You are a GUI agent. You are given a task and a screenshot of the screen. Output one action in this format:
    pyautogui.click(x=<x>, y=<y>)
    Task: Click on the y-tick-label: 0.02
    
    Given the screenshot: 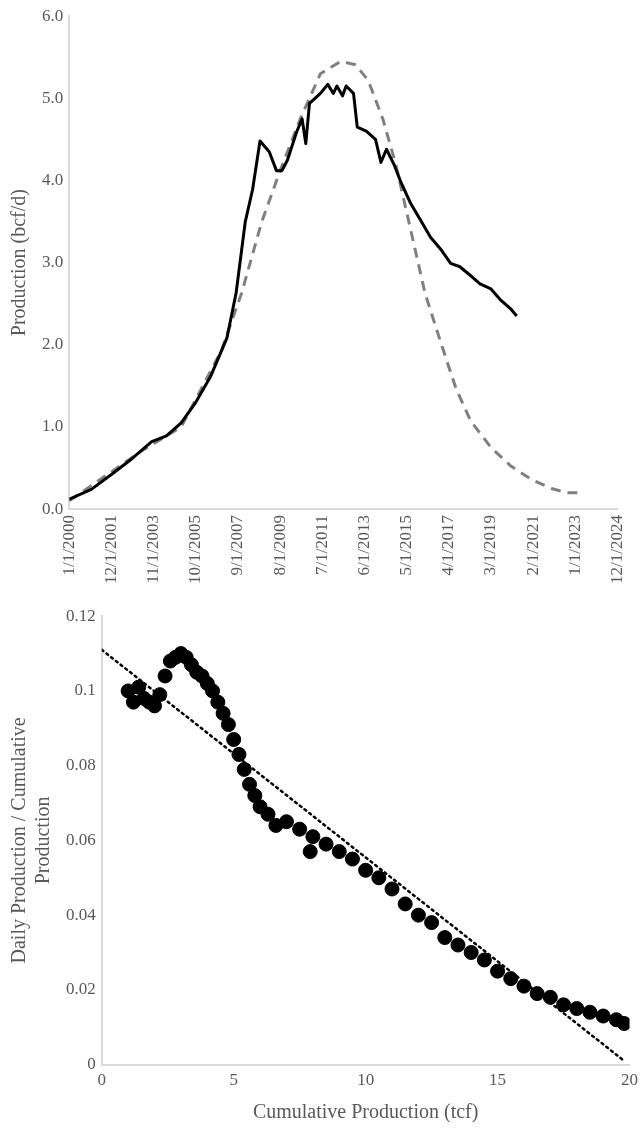 What is the action you would take?
    pyautogui.click(x=81, y=989)
    